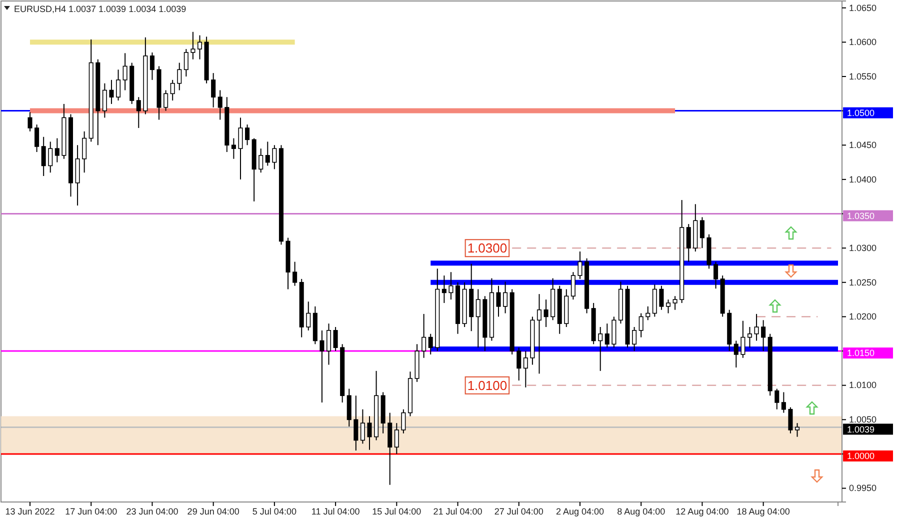 This screenshot has height=517, width=900. What do you see at coordinates (30, 511) in the screenshot?
I see `x-tick-label: 13 Jun 2022` at bounding box center [30, 511].